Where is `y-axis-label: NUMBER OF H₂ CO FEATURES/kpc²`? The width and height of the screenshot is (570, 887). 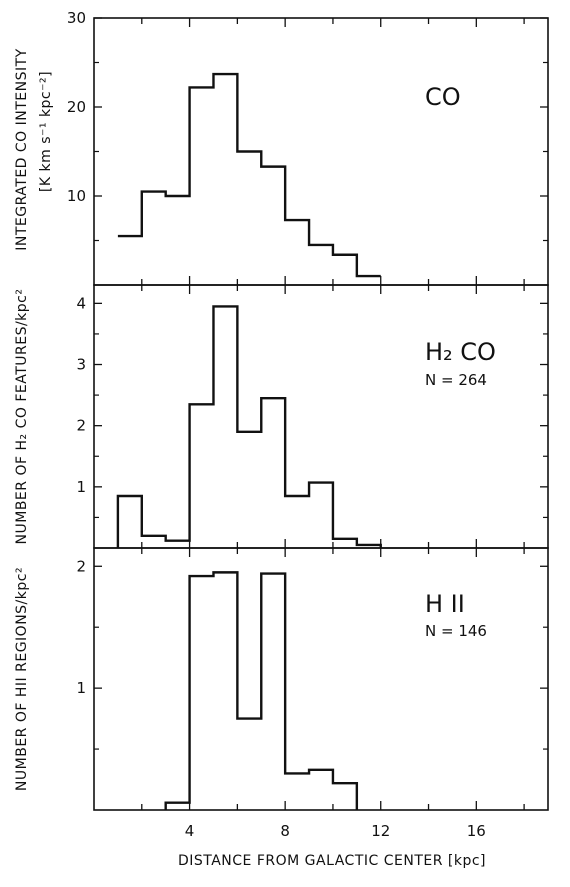 y-axis-label: NUMBER OF H₂ CO FEATURES/kpc² is located at coordinates (22, 417).